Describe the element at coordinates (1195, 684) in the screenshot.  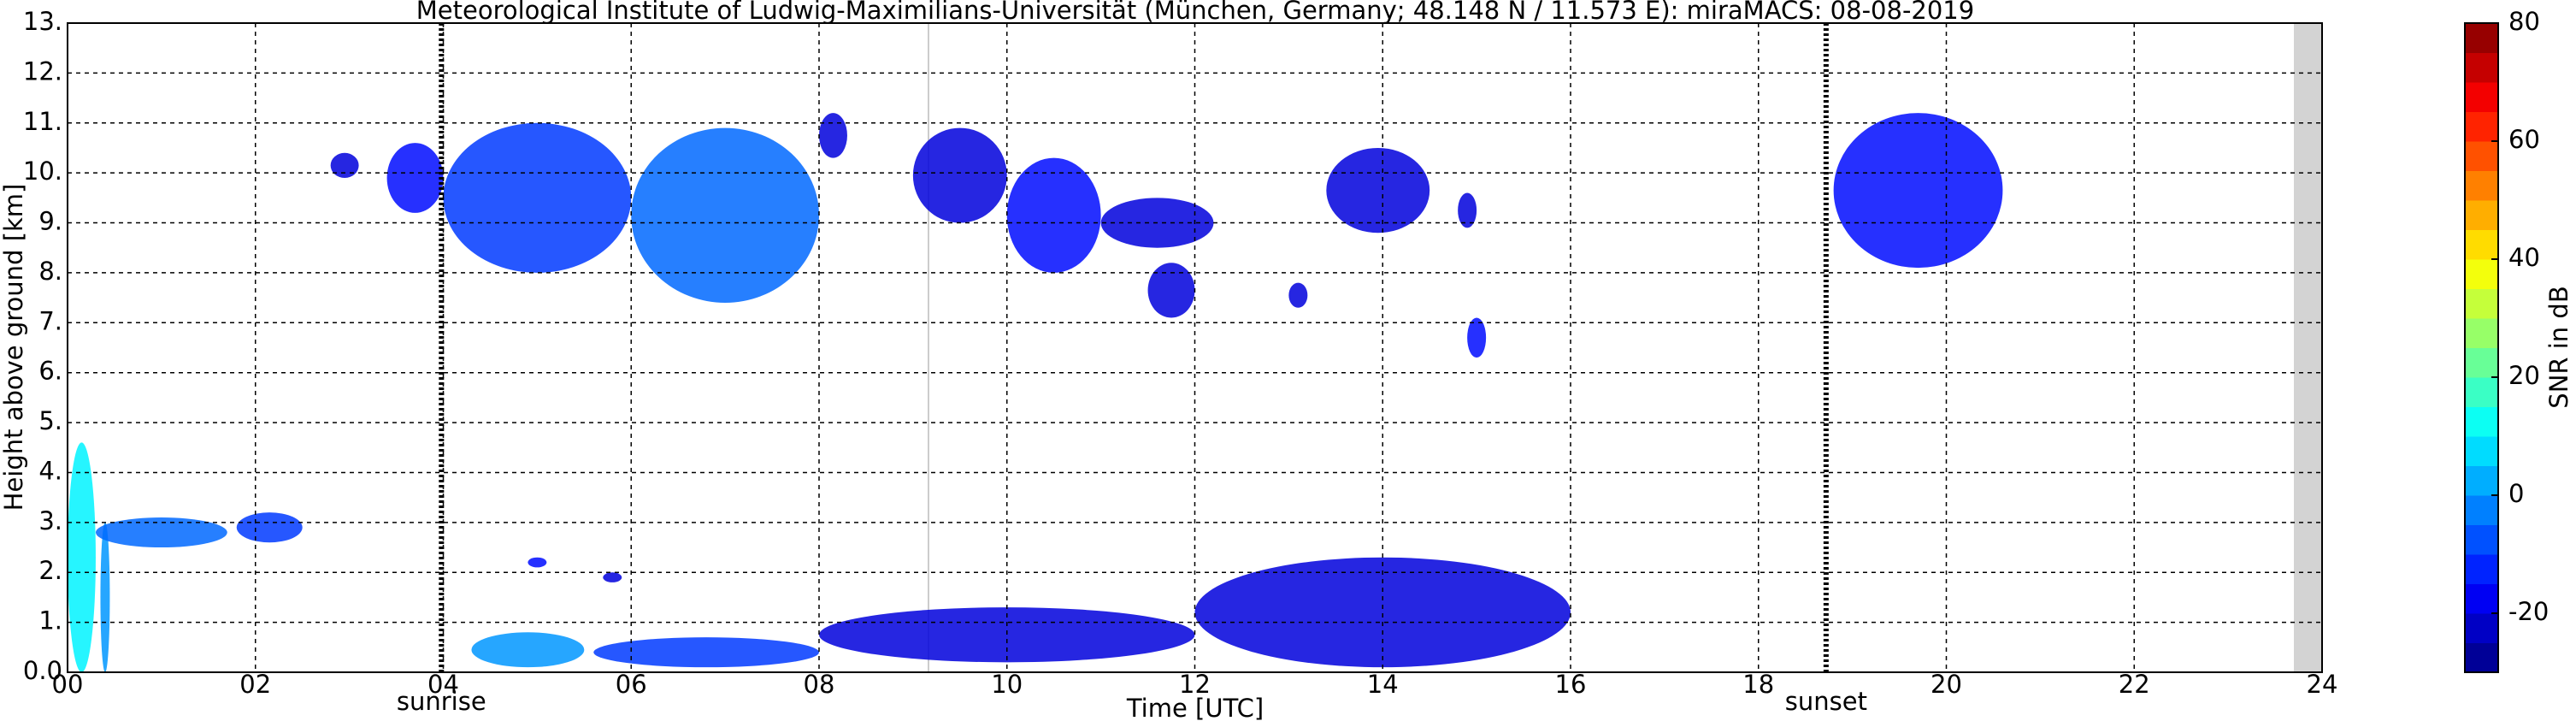
I see `x-tick-label: 12` at that location.